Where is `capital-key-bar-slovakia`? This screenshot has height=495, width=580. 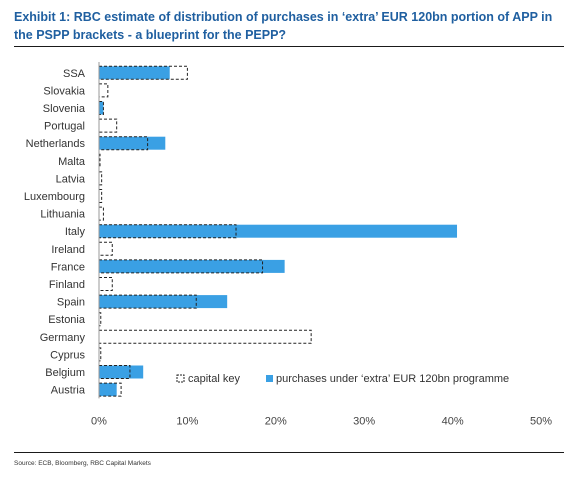 capital-key-bar-slovakia is located at coordinates (103, 90).